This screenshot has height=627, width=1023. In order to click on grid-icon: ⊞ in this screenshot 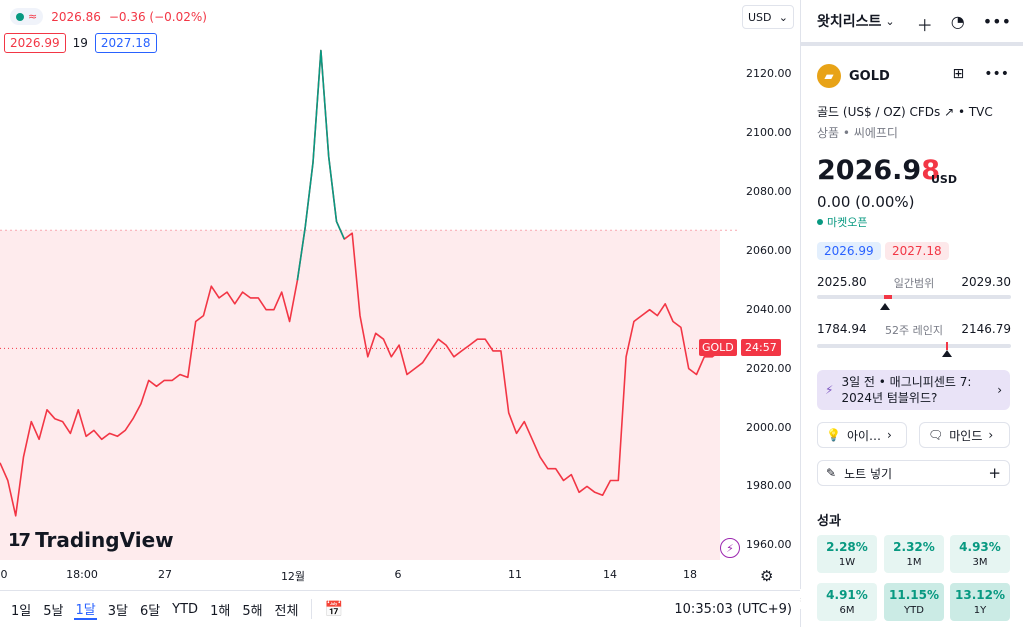, I will do `click(958, 74)`.